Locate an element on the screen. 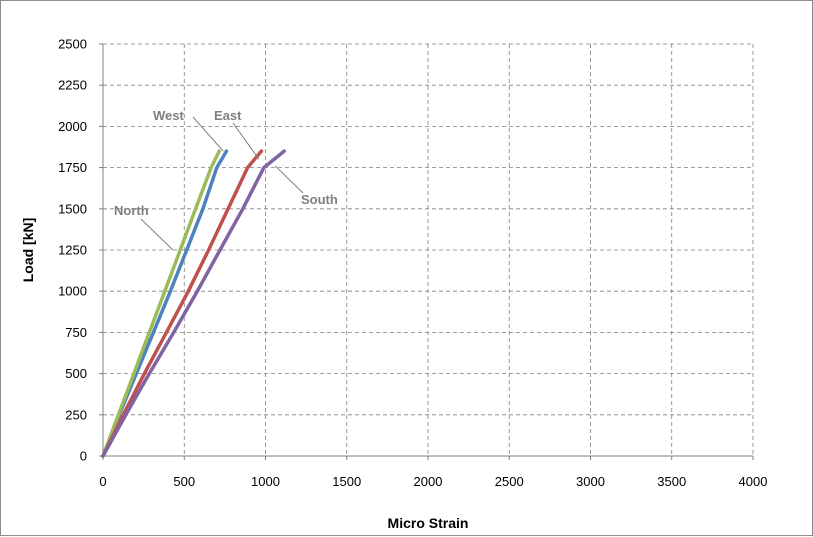  y-tick-label: 1750 is located at coordinates (72, 167).